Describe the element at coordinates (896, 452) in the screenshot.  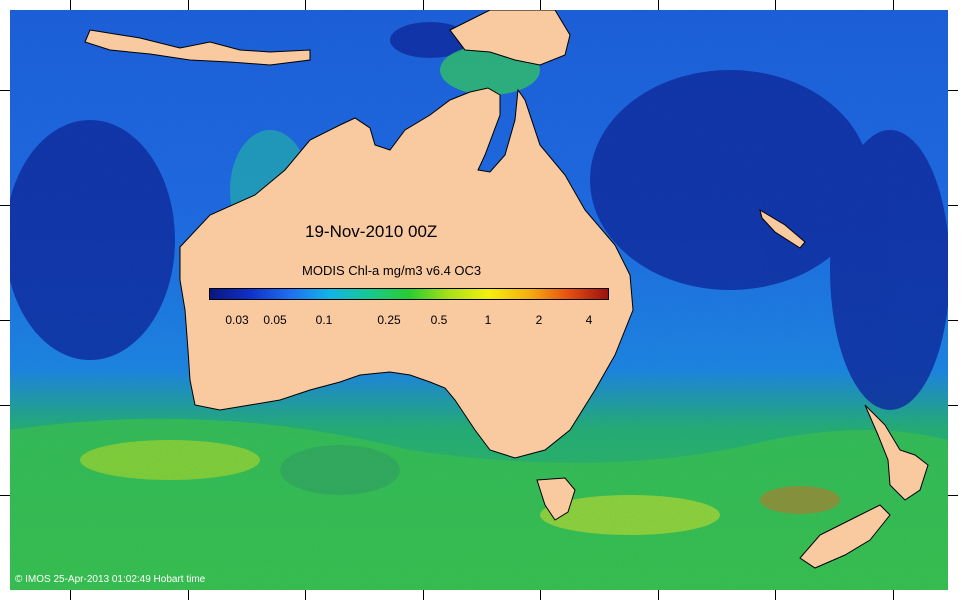
I see `new-zealand-north` at that location.